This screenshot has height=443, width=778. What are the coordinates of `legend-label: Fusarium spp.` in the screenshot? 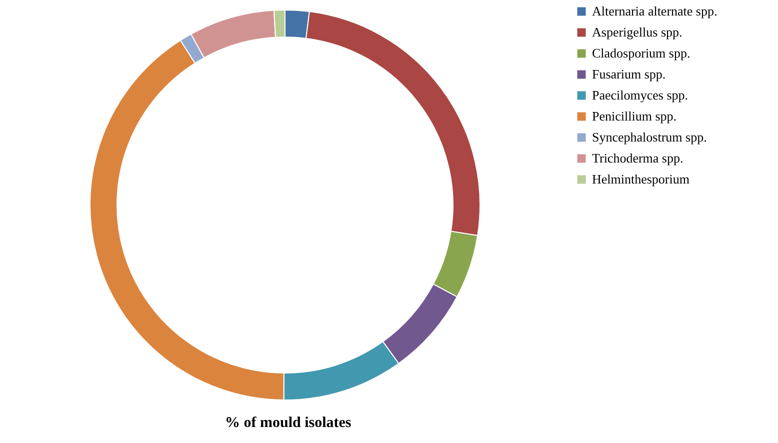 It's located at (629, 74).